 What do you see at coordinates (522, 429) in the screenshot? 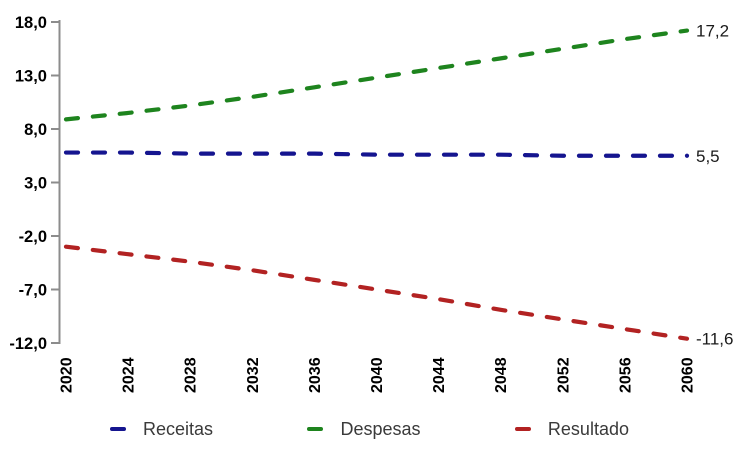
I see `legend-dash-resultado-icon` at bounding box center [522, 429].